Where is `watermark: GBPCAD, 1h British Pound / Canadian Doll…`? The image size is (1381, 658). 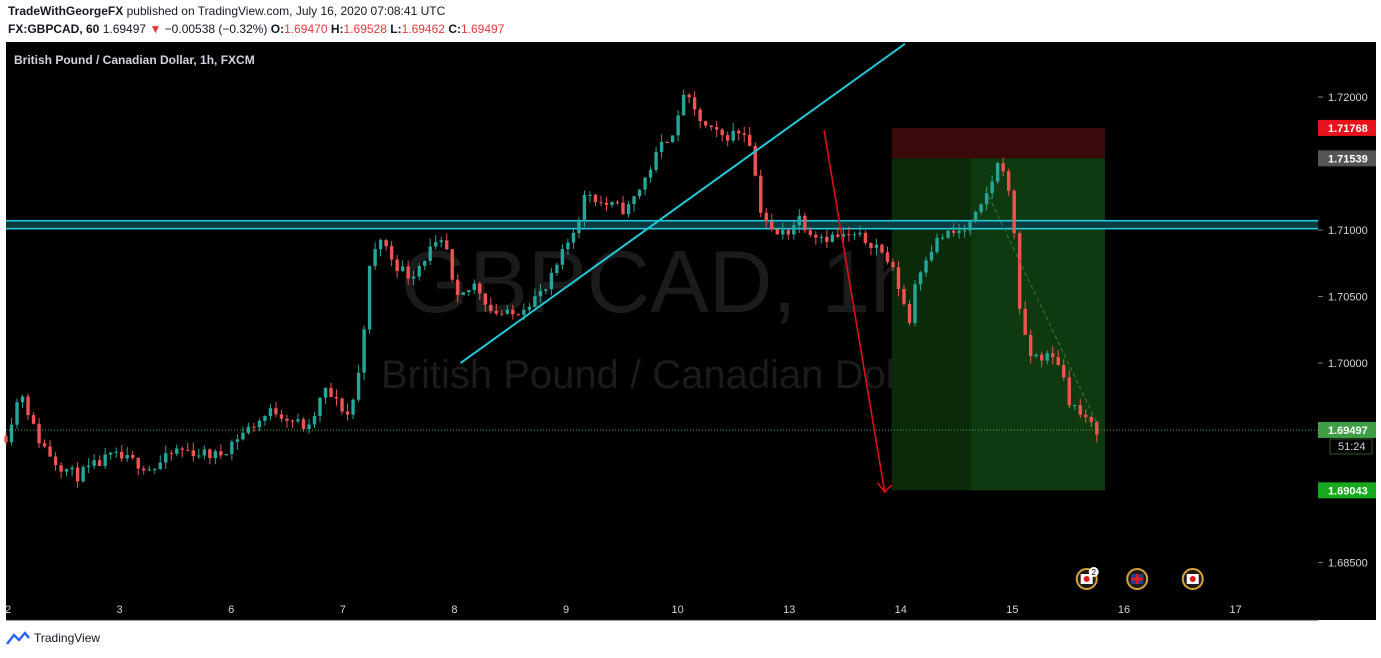
watermark: GBPCAD, 1h British Pound / Canadian Doll… is located at coordinates (660, 314).